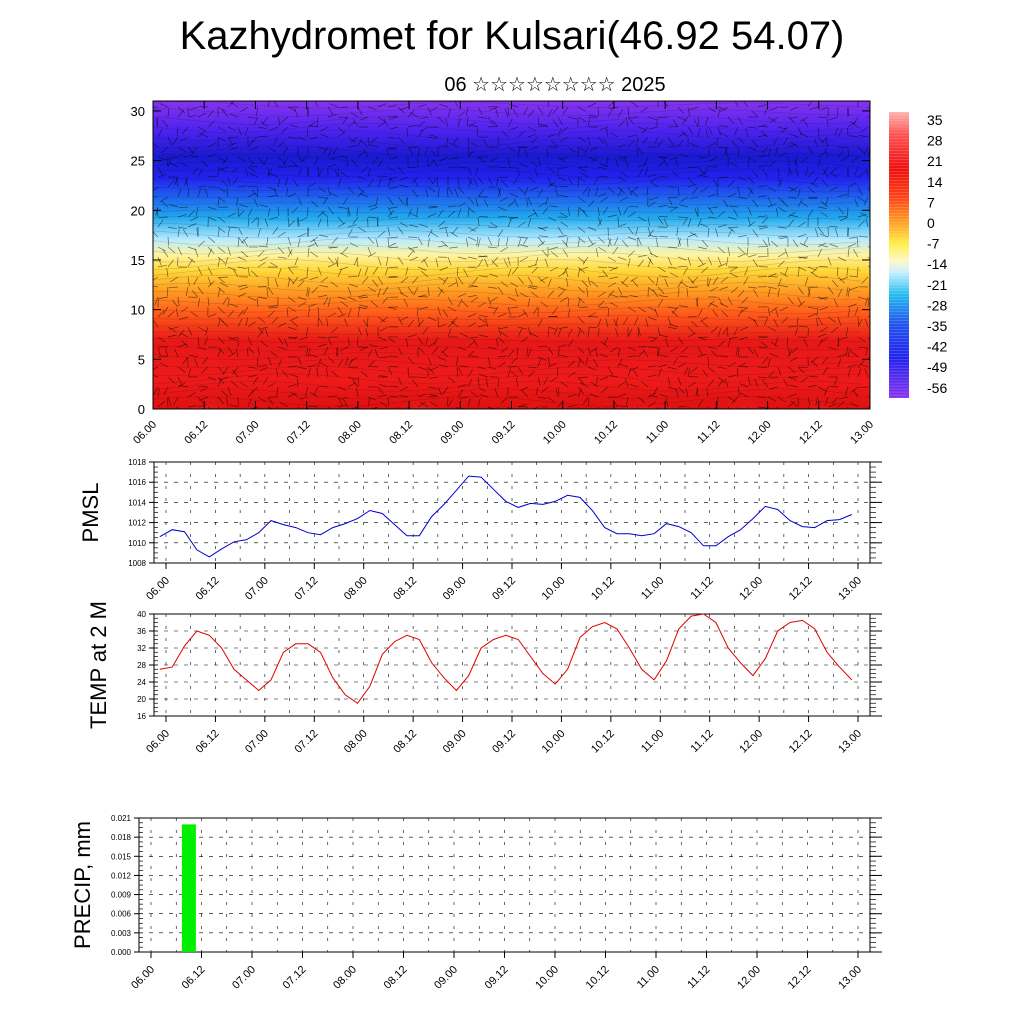 This screenshot has height=1024, width=1024. I want to click on y-tick-label: 40, so click(141, 614).